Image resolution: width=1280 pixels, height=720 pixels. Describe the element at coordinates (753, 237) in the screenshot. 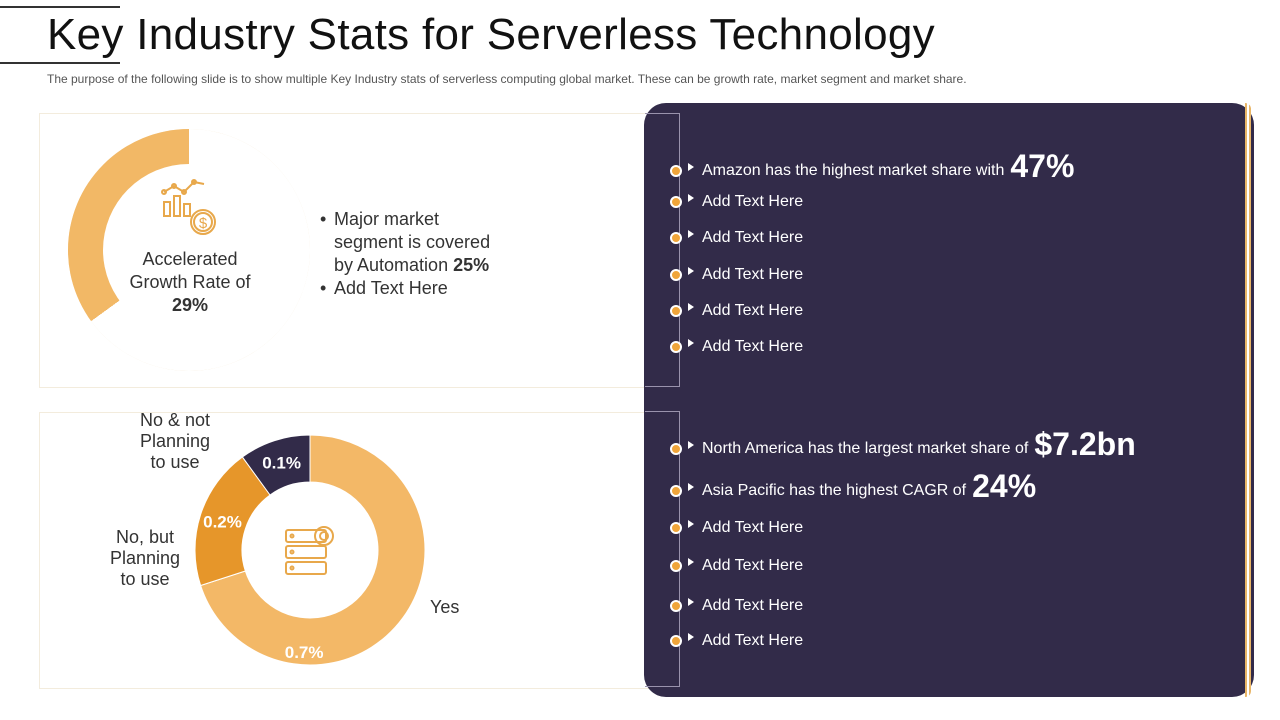

I see `stat-top-3-text: Add Text Here` at that location.